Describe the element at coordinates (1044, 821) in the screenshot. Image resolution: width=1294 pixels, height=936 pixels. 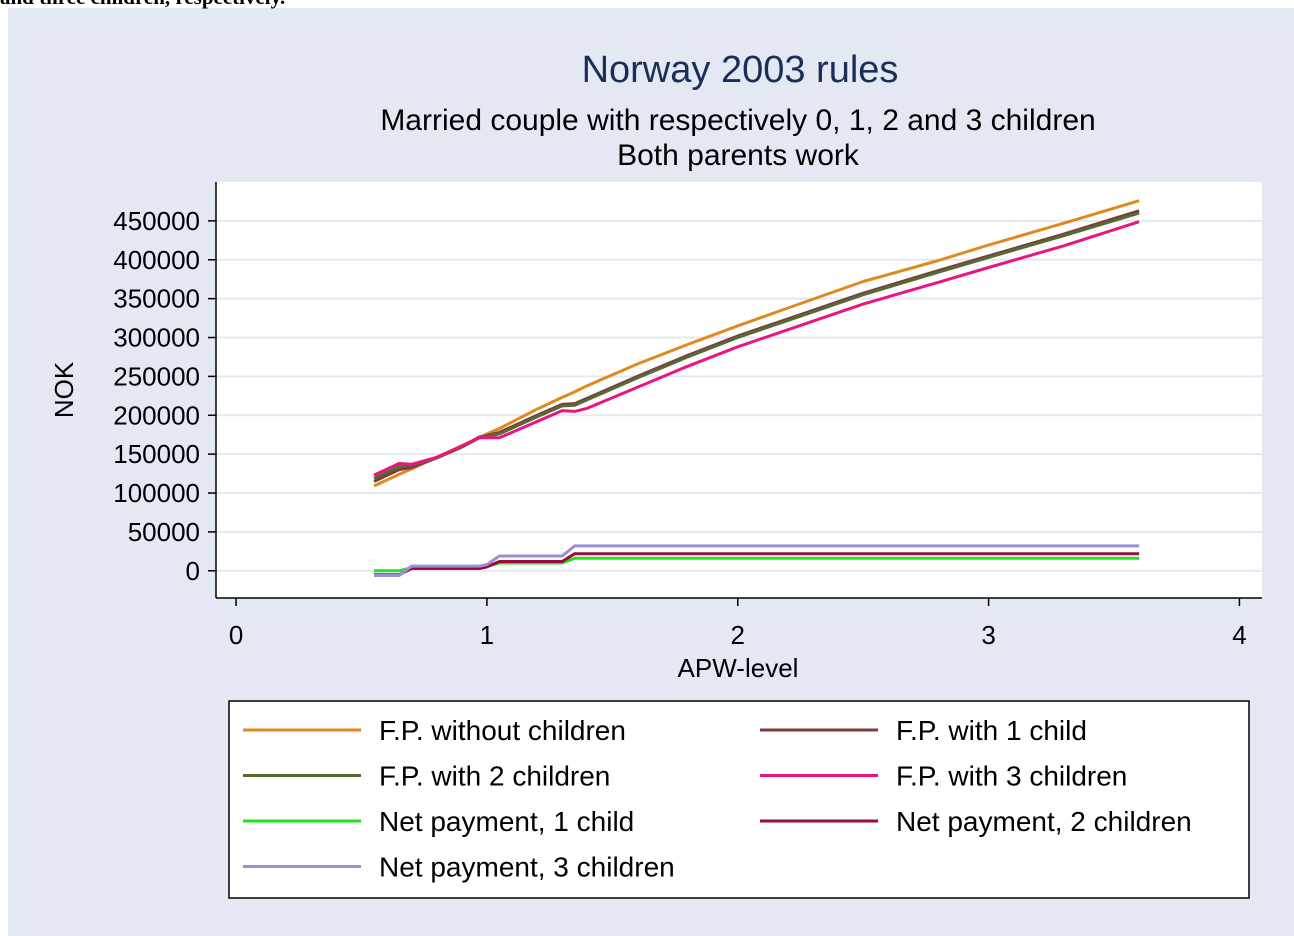
I see `legend-label: Net payment, 2 children` at that location.